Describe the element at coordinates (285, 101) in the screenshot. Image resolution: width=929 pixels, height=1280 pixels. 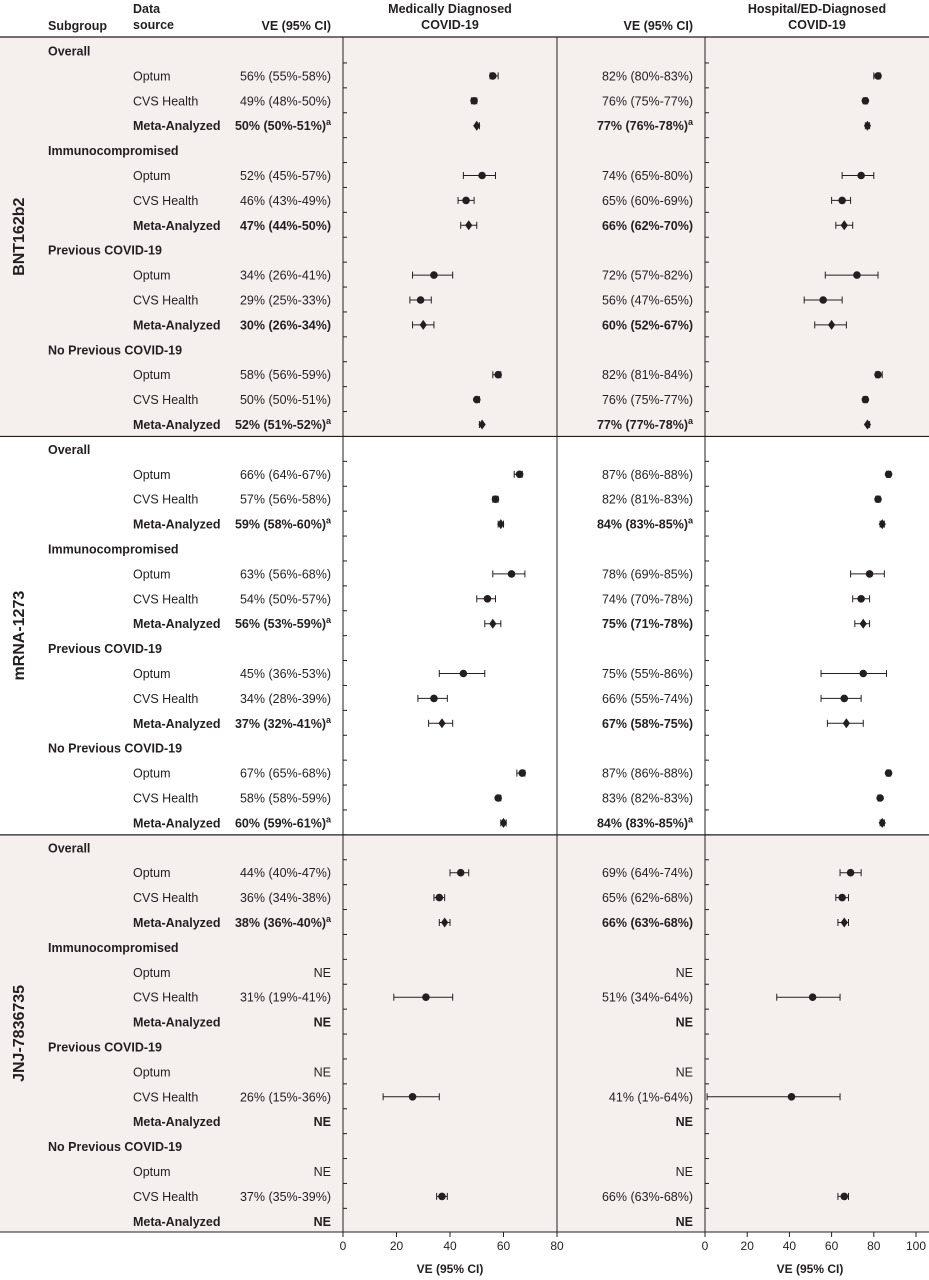
I see `md-ve-text-value: 49% (48%-50%)` at that location.